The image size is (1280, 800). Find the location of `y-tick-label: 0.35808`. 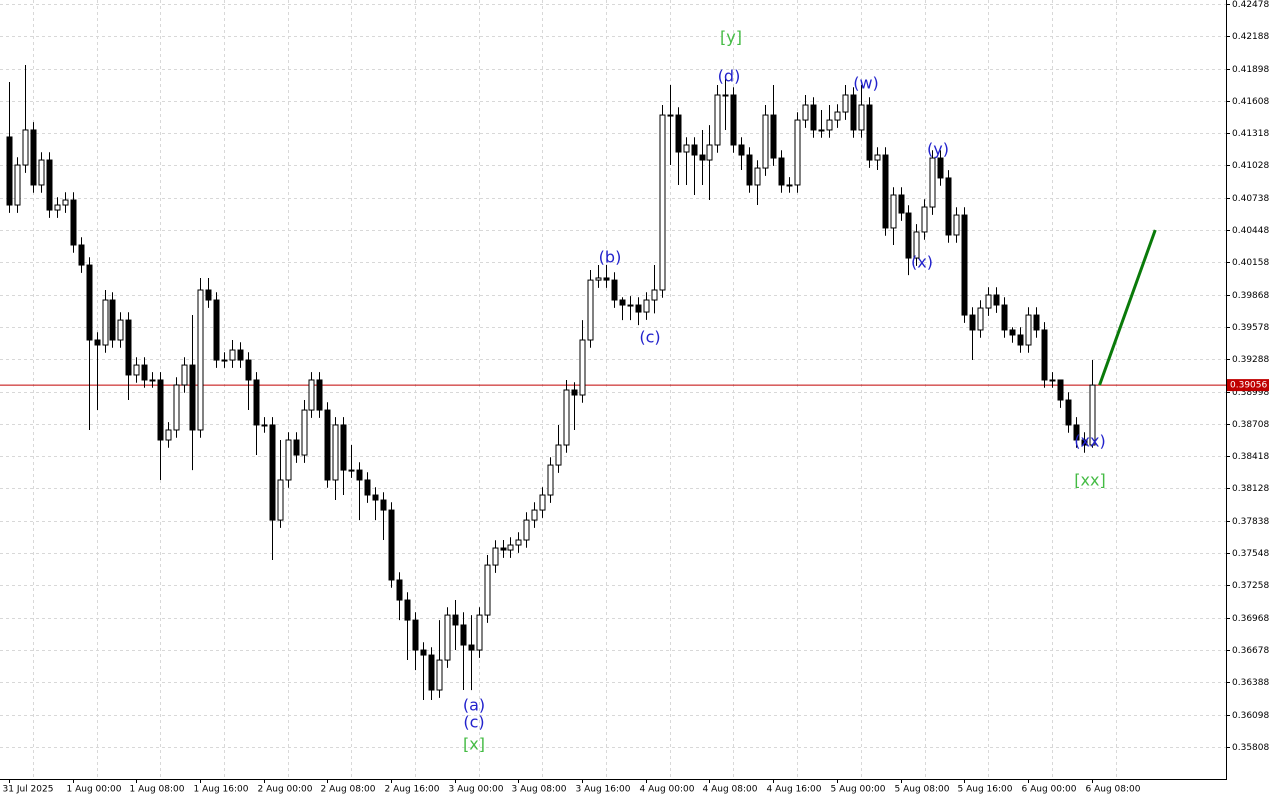

y-tick-label: 0.35808 is located at coordinates (1250, 748).